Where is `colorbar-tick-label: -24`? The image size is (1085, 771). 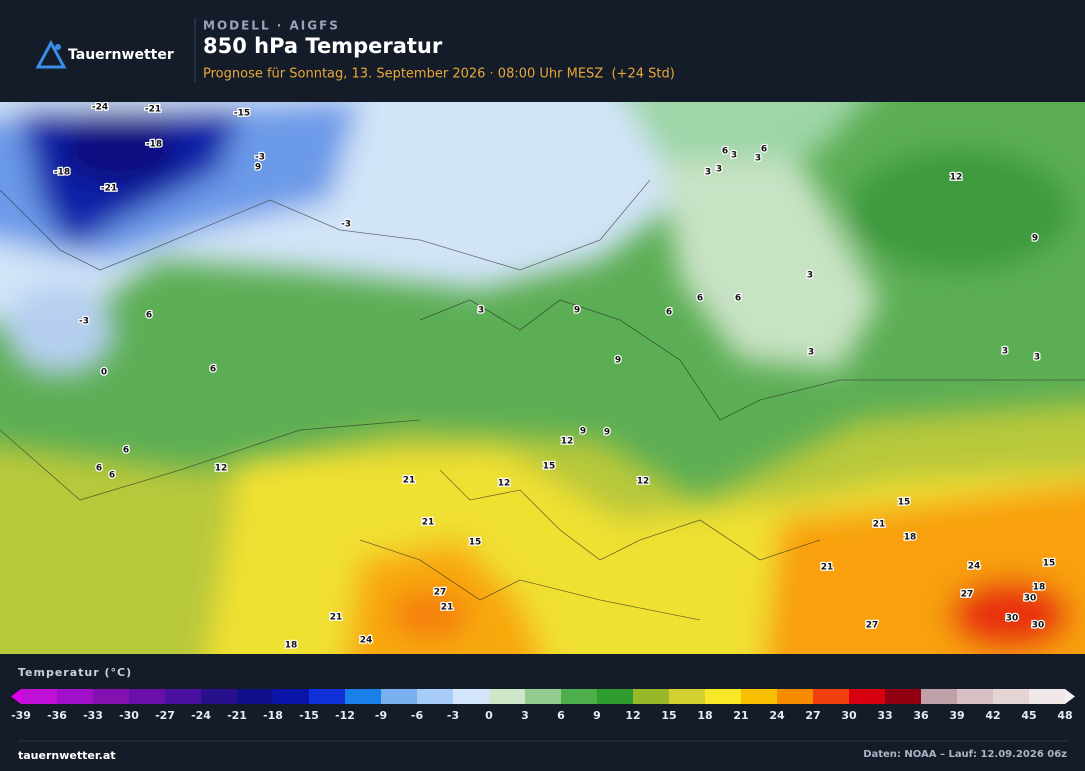 colorbar-tick-label: -24 is located at coordinates (201, 715).